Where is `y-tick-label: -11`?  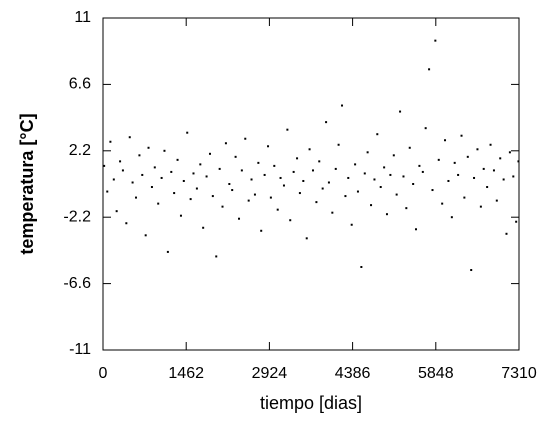
y-tick-label: -11 is located at coordinates (80, 349).